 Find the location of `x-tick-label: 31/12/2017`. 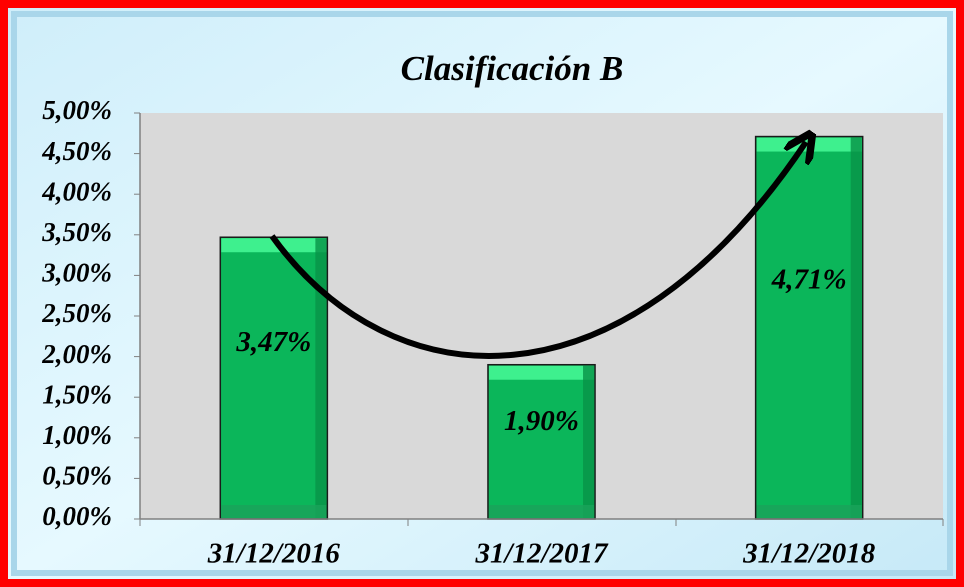

x-tick-label: 31/12/2017 is located at coordinates (541, 554).